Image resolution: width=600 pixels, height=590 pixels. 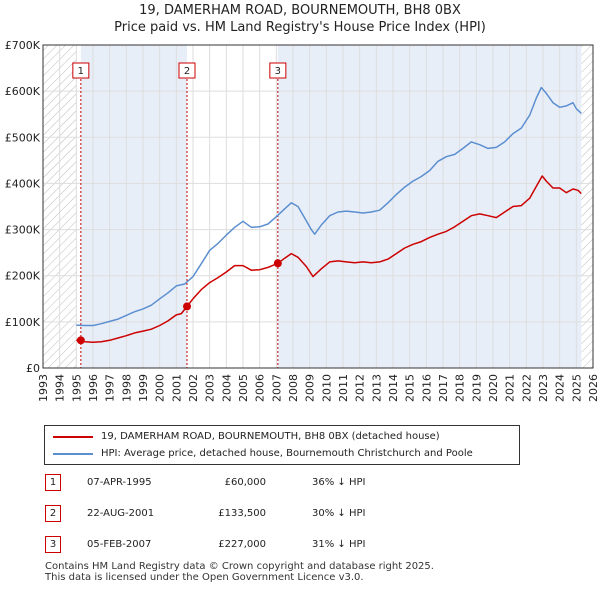 What do you see at coordinates (326, 388) in the screenshot?
I see `x-tick-label: 2010` at bounding box center [326, 388].